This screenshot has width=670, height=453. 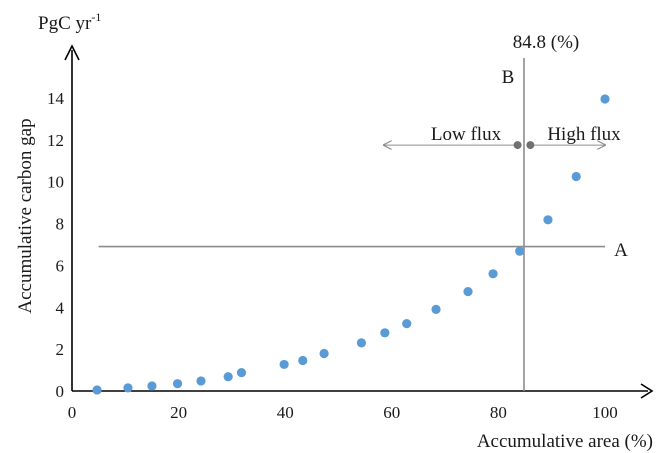 What do you see at coordinates (584, 134) in the screenshot?
I see `high-flux-label: High flux` at bounding box center [584, 134].